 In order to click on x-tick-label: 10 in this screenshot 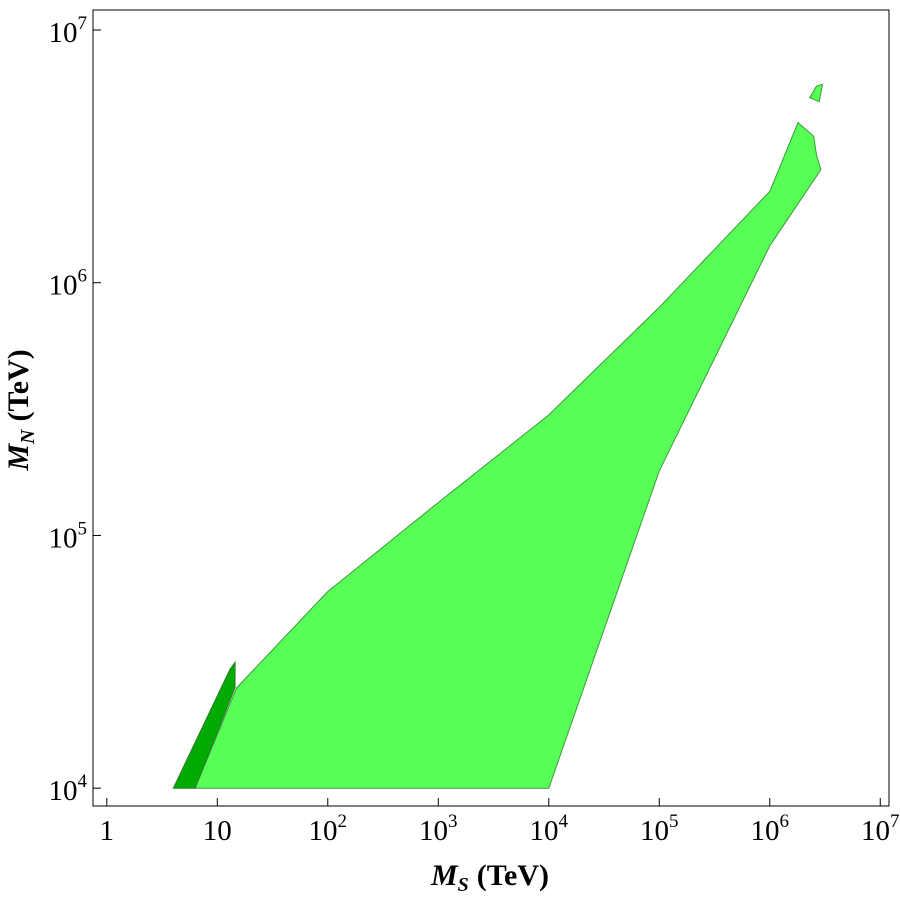, I will do `click(217, 831)`.